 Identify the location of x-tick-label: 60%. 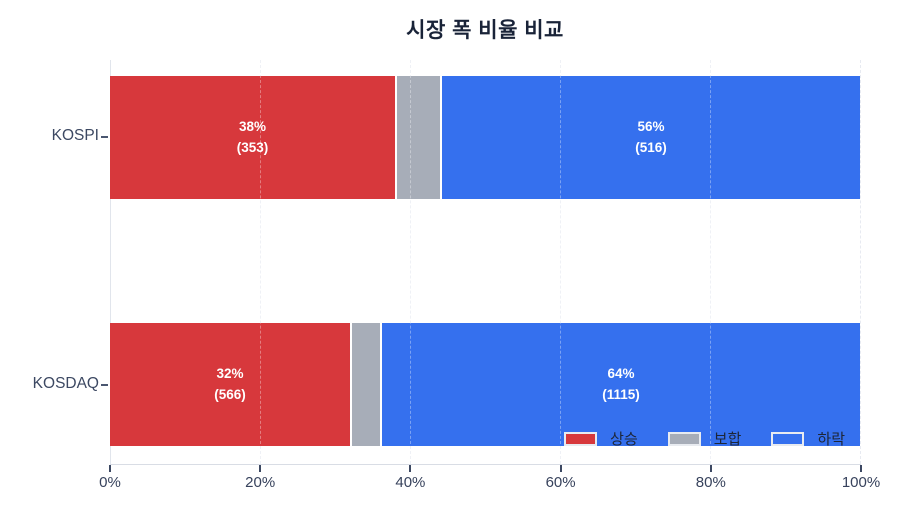
(560, 482).